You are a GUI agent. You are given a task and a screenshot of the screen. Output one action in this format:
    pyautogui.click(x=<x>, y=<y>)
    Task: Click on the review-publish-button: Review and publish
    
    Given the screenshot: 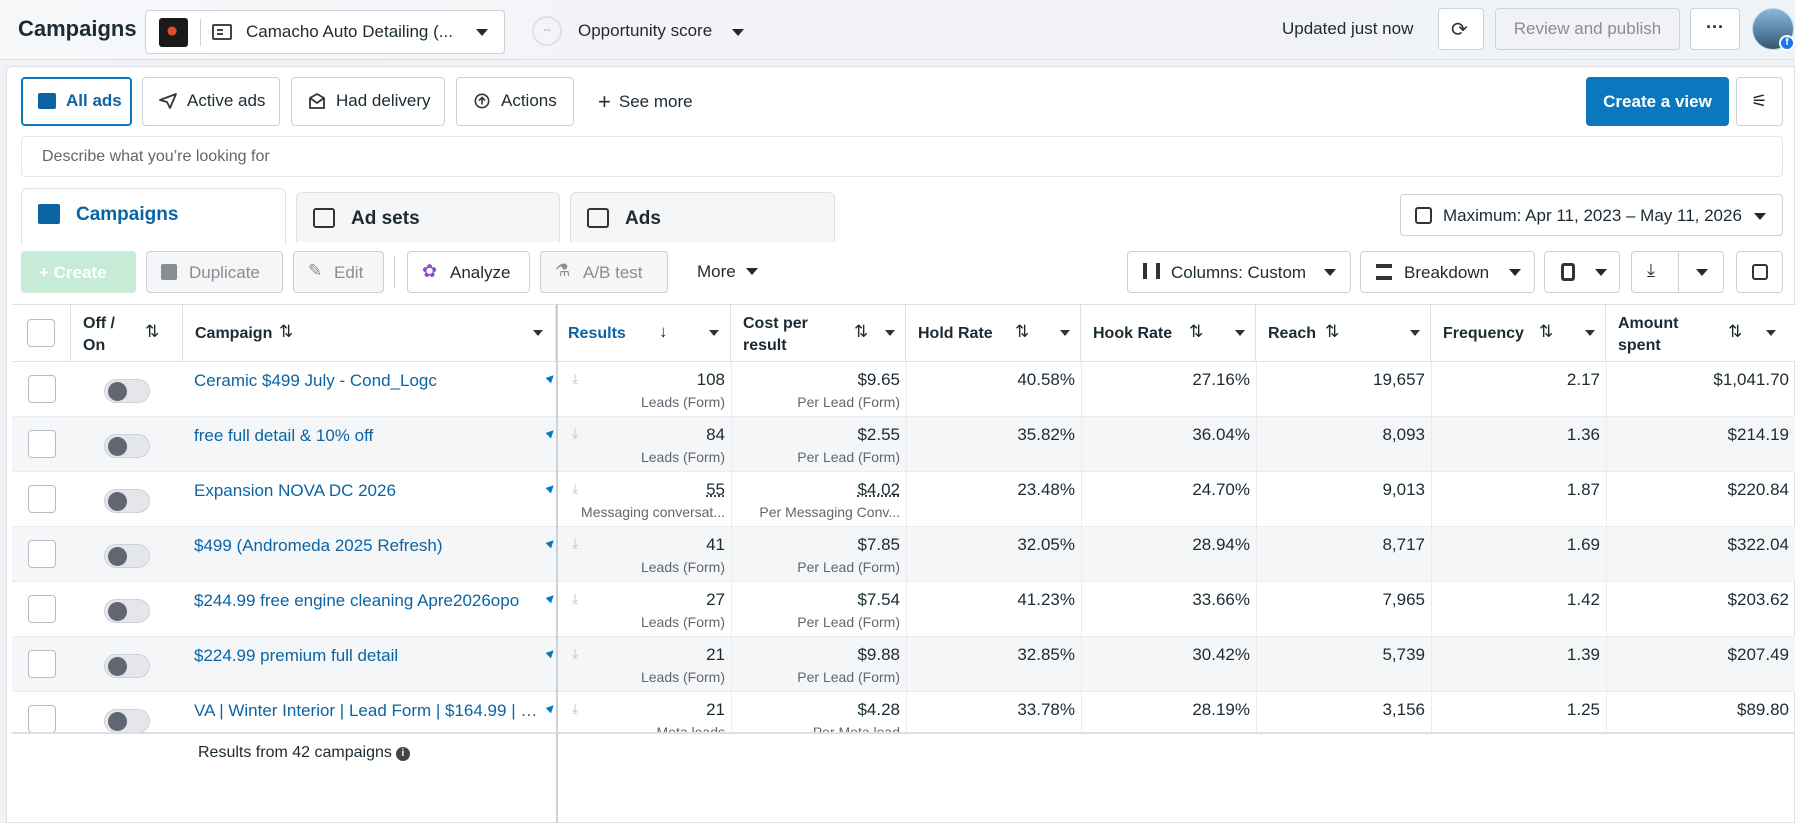 What is the action you would take?
    pyautogui.click(x=1587, y=29)
    